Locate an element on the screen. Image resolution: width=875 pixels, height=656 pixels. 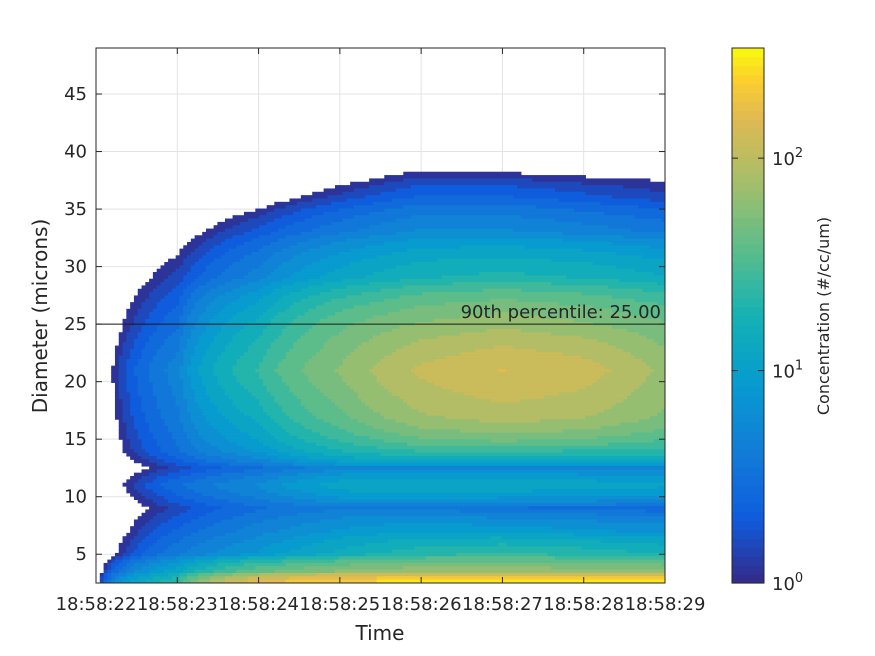
y-tick-label: 40 is located at coordinates (75, 152).